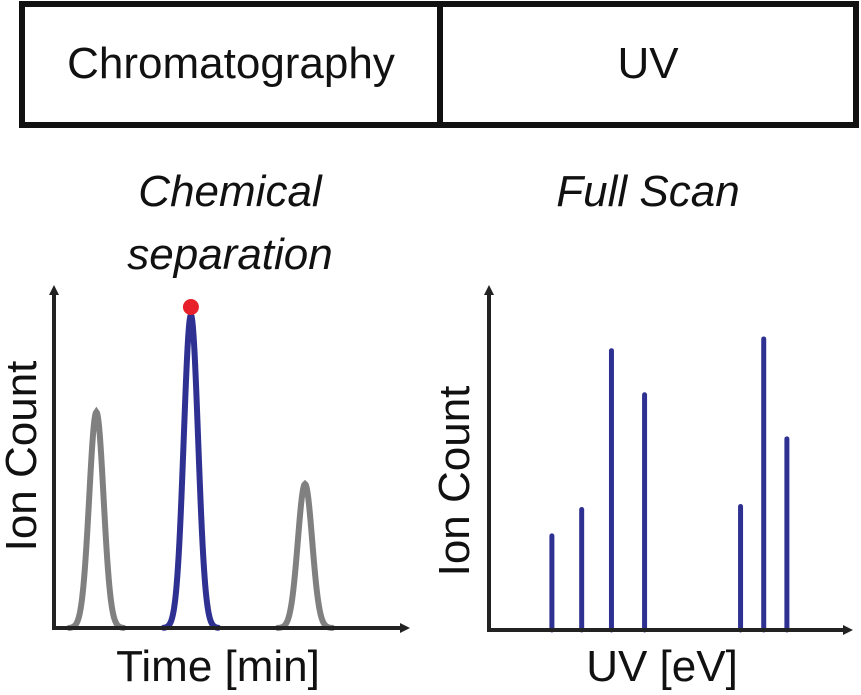  Describe the element at coordinates (647, 191) in the screenshot. I see `right-panel-title: Full Scan` at that location.